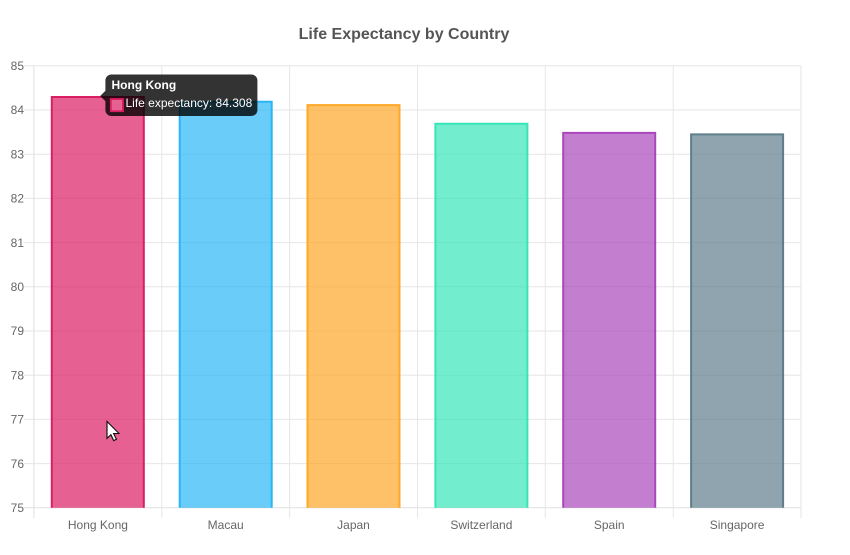  What do you see at coordinates (18, 287) in the screenshot?
I see `svg-text: 80` at bounding box center [18, 287].